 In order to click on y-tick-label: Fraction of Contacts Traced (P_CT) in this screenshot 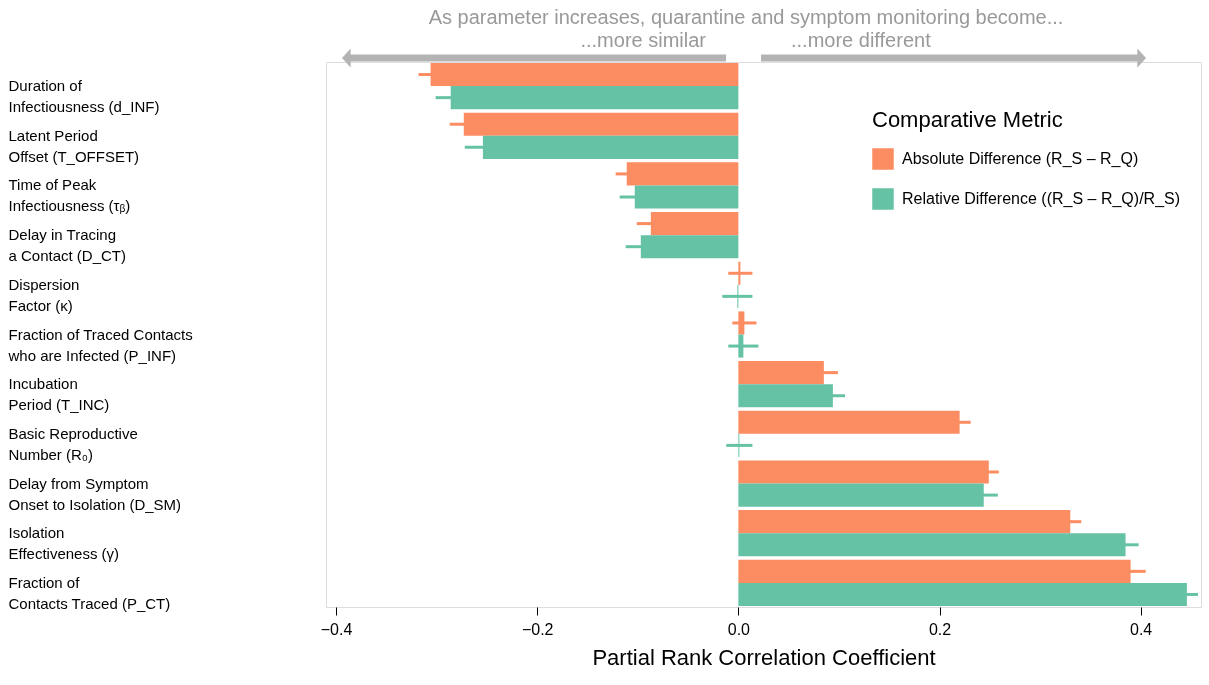, I will do `click(89, 592)`.